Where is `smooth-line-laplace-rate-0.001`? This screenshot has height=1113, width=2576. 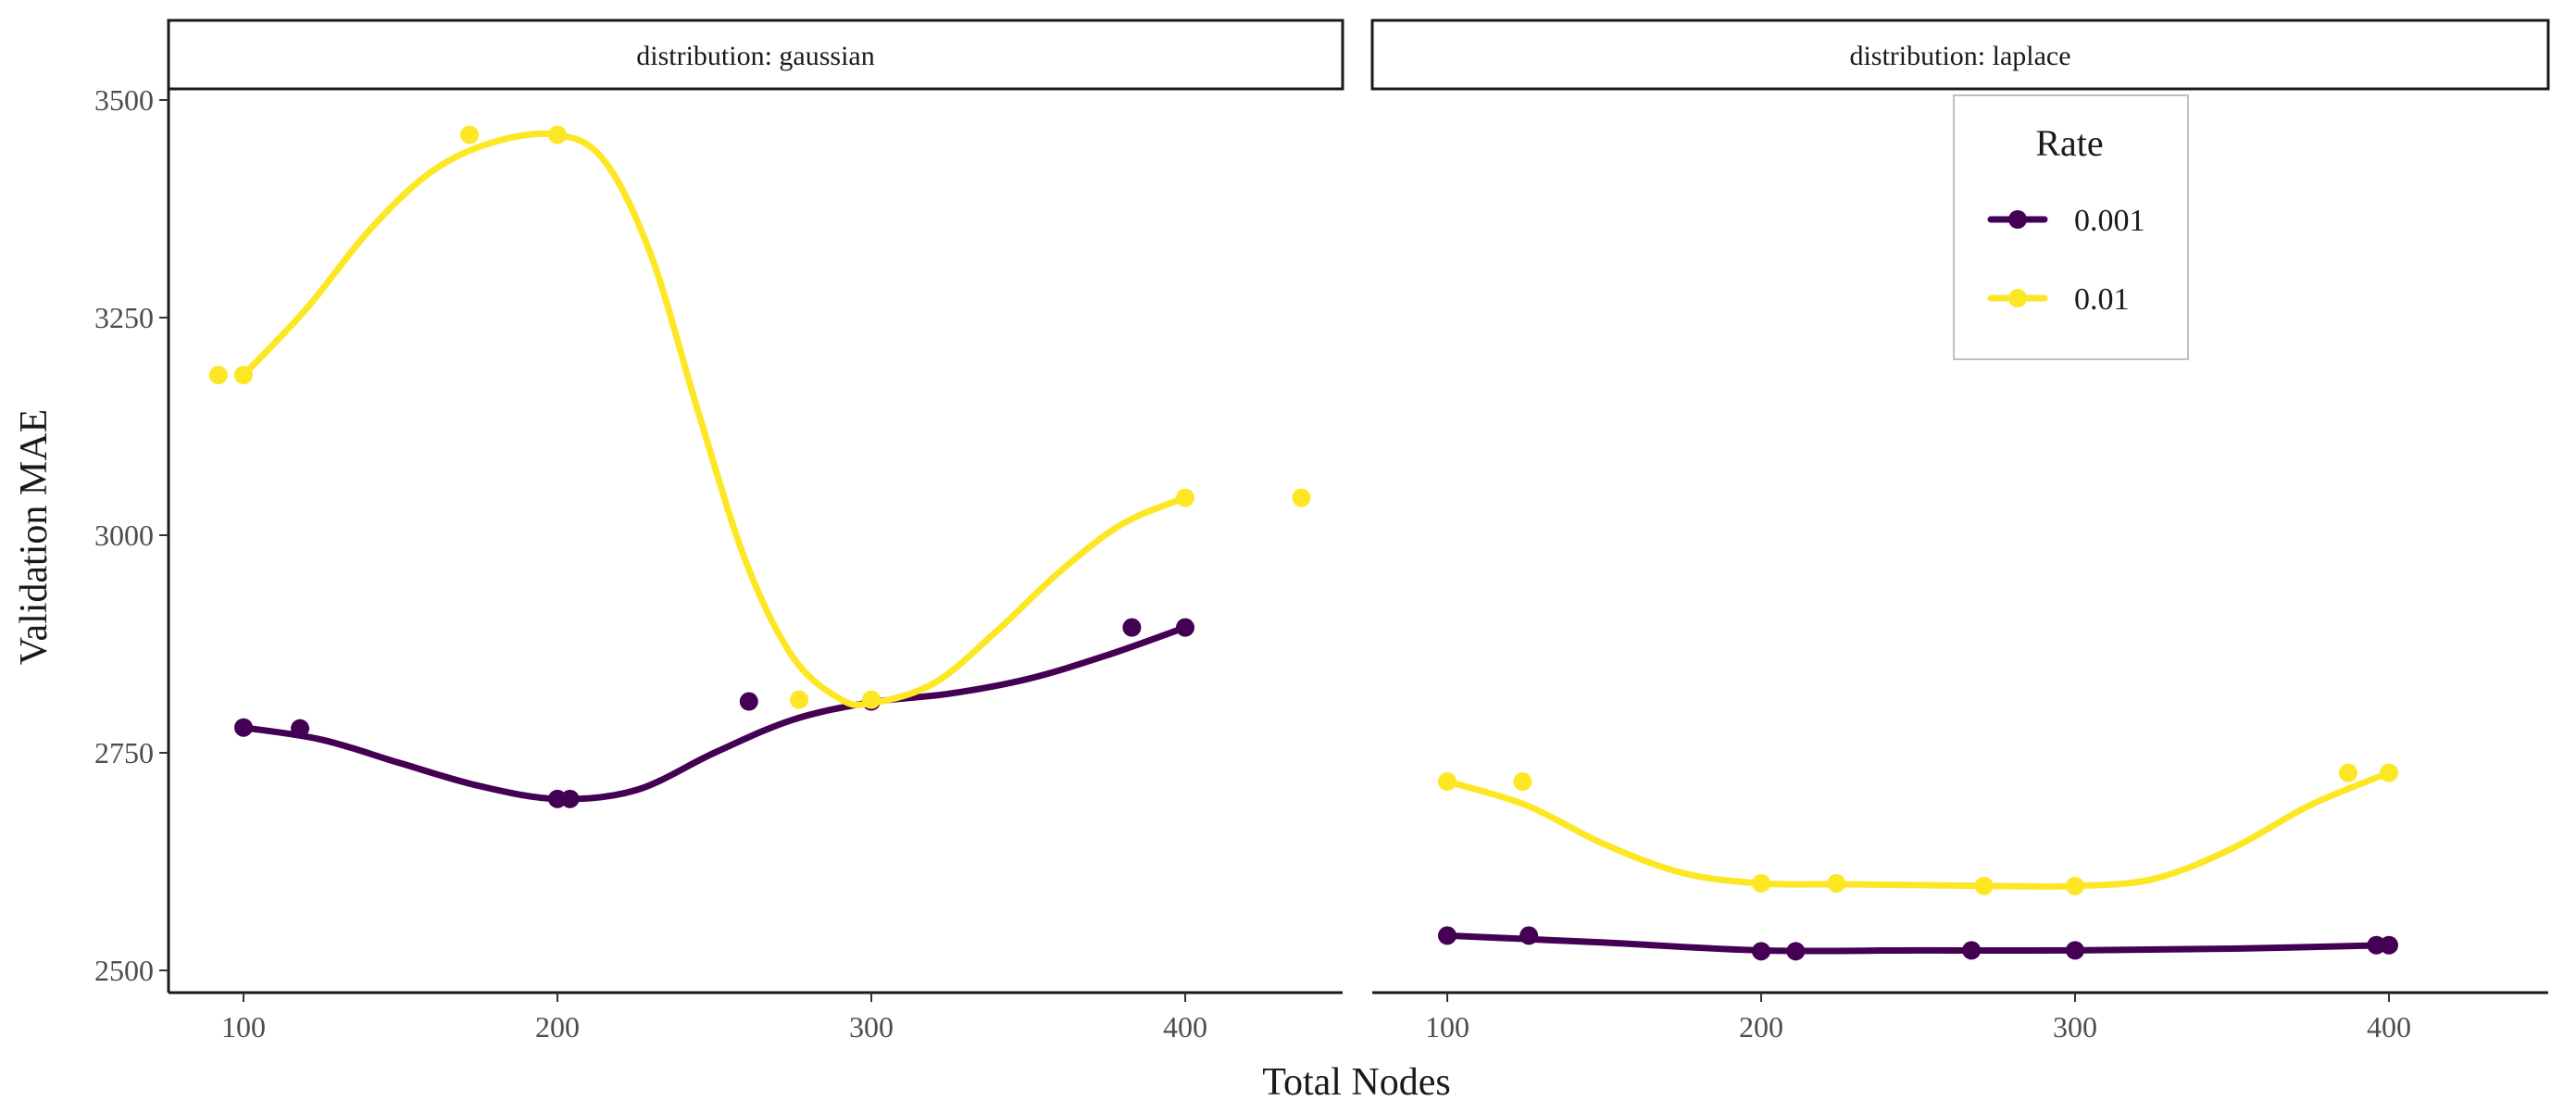
smooth-line-laplace-rate-0.001 is located at coordinates (1919, 943).